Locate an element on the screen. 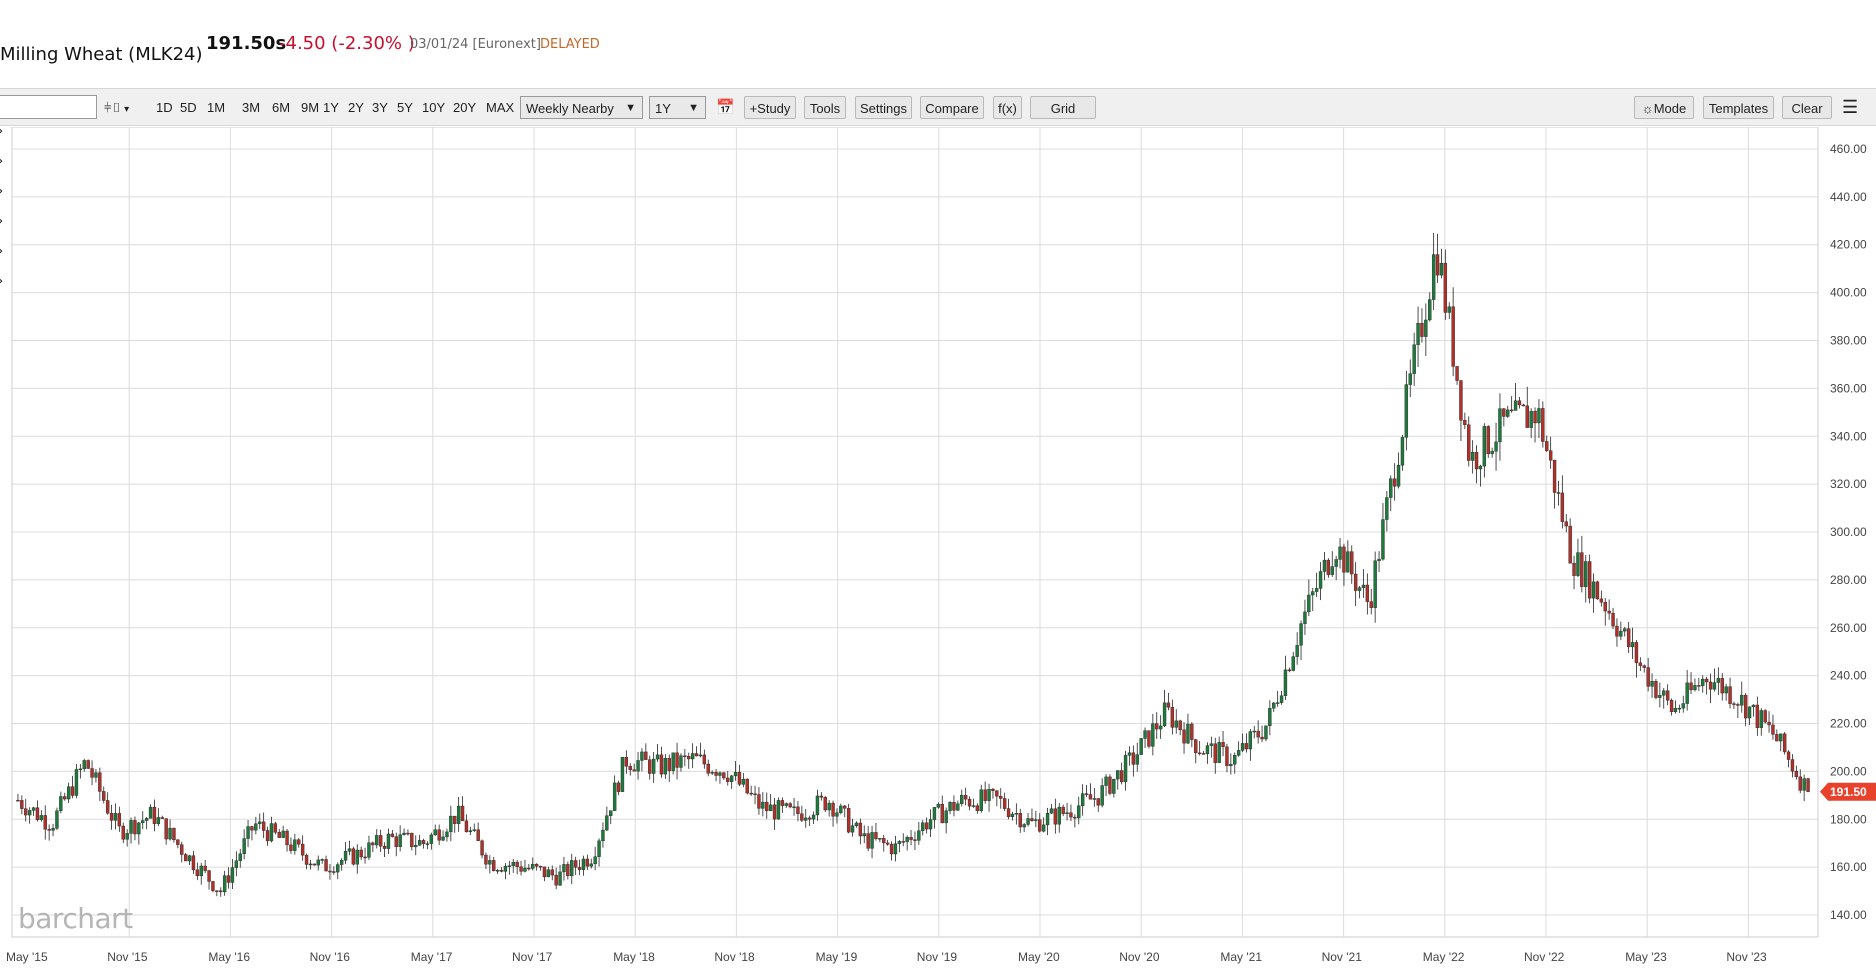 The width and height of the screenshot is (1876, 968). period-9m: 9M is located at coordinates (310, 107).